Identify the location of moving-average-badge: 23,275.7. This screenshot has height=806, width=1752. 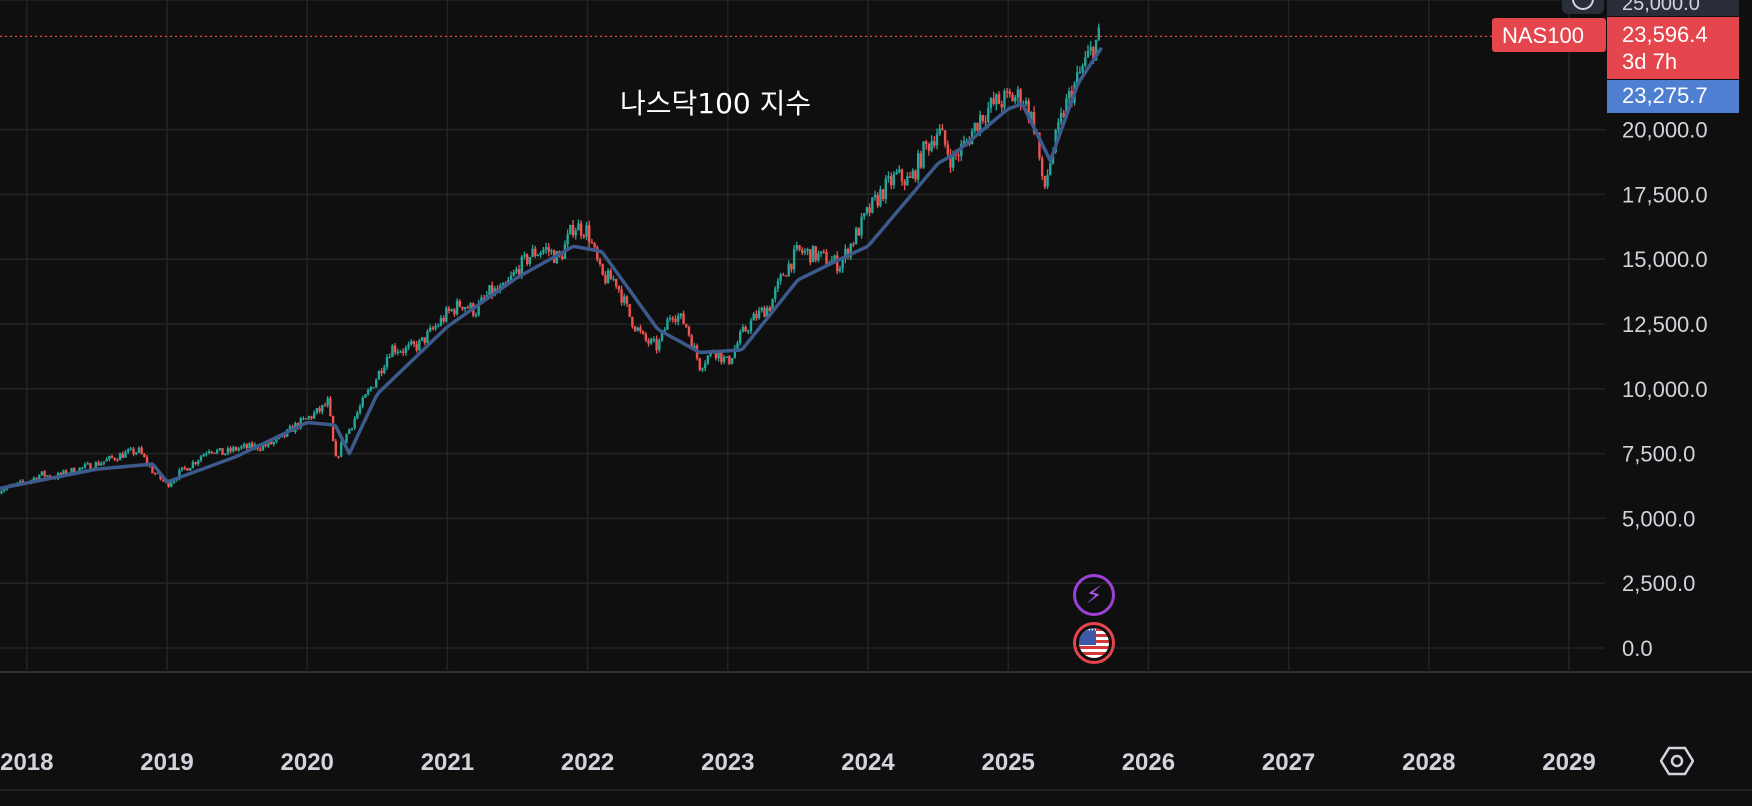
(1673, 96).